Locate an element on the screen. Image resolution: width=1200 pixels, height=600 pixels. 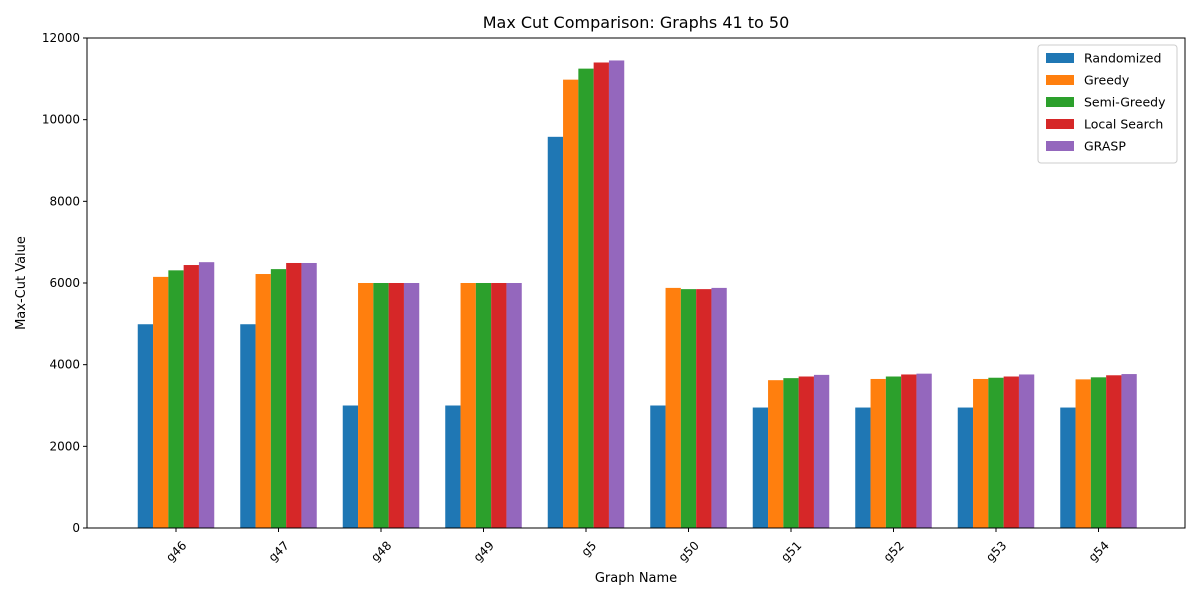
legend-label: Randomized is located at coordinates (1122, 58).